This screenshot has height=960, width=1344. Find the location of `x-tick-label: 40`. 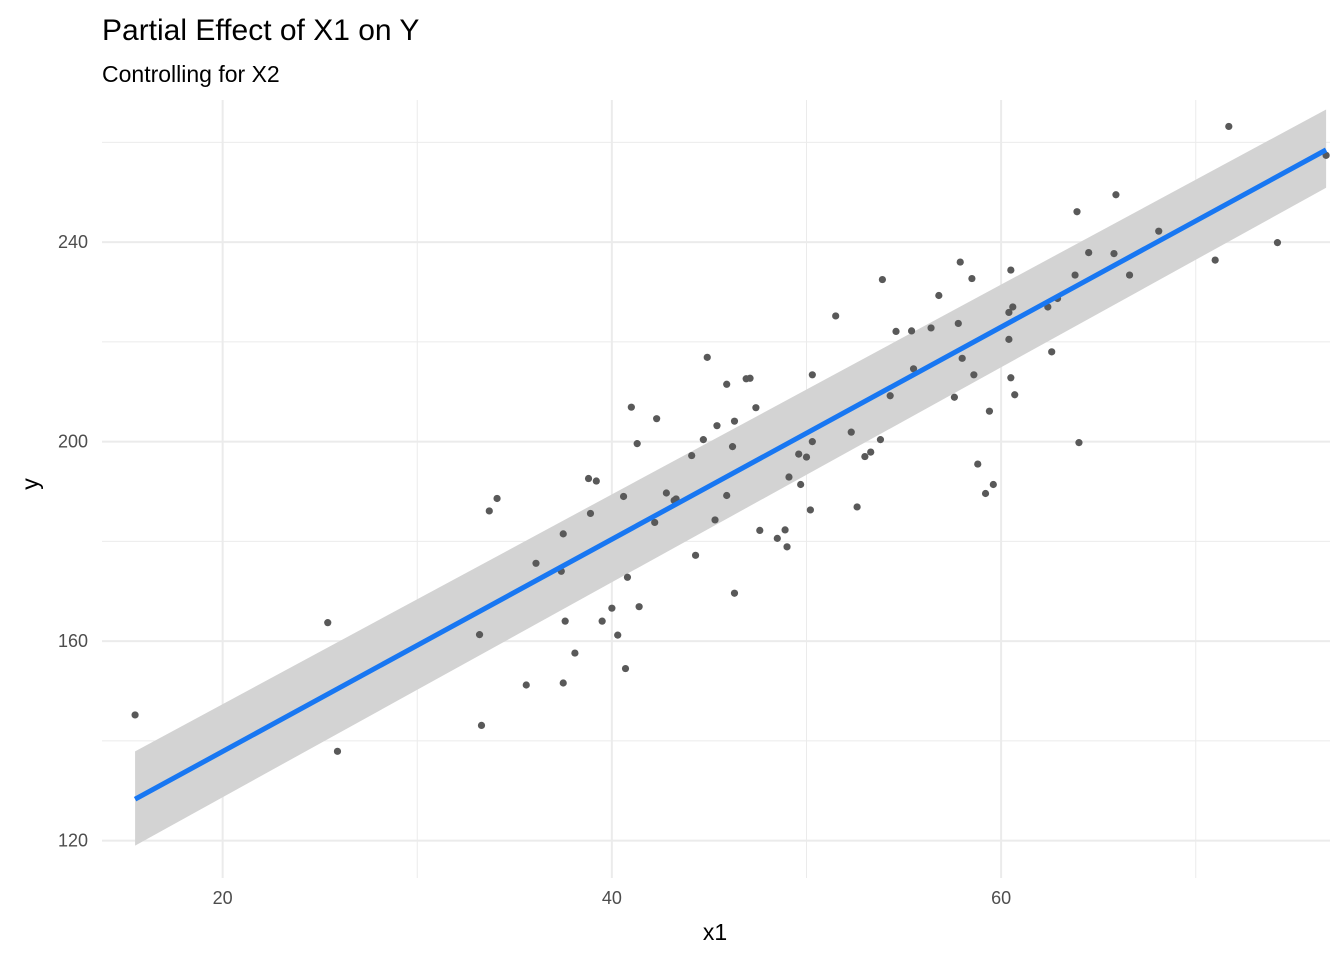

x-tick-label: 40 is located at coordinates (612, 898).